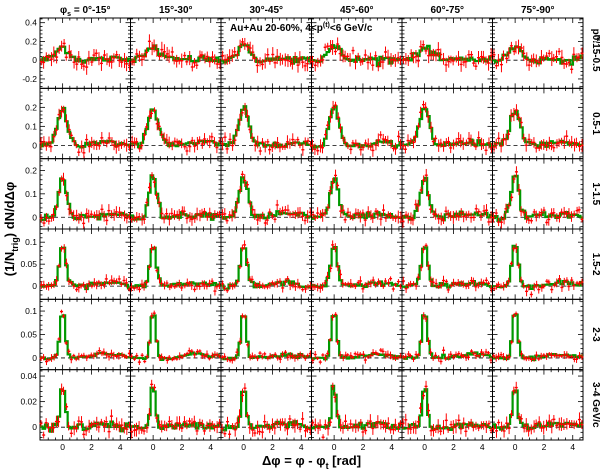 The height and width of the screenshot is (471, 600). I want to click on panel-r4-c5, so click(538, 334).